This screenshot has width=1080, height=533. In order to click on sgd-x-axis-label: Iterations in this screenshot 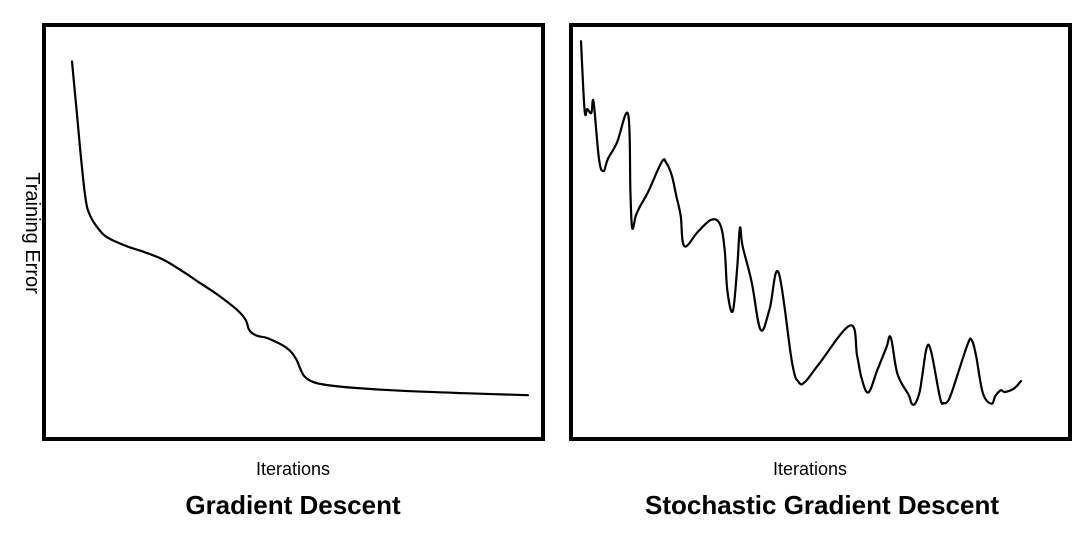, I will do `click(810, 469)`.